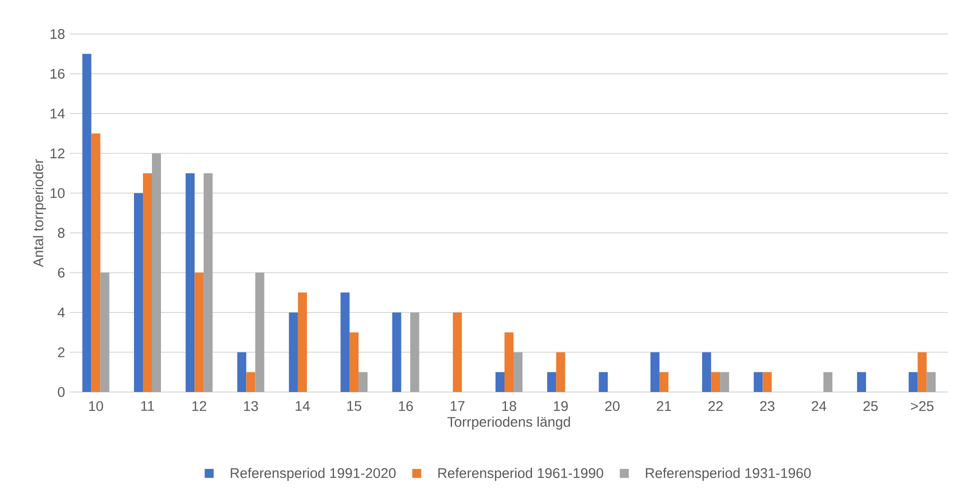 Image resolution: width=960 pixels, height=490 pixels. What do you see at coordinates (61, 273) in the screenshot?
I see `y-tick-label: 6` at bounding box center [61, 273].